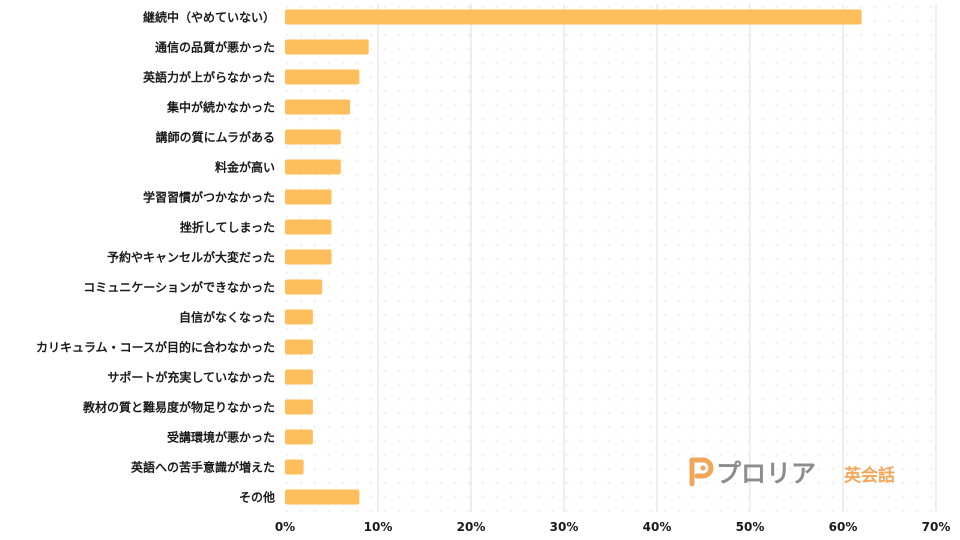 This screenshot has height=540, width=960. I want to click on brand-logo-icon, so click(701, 472).